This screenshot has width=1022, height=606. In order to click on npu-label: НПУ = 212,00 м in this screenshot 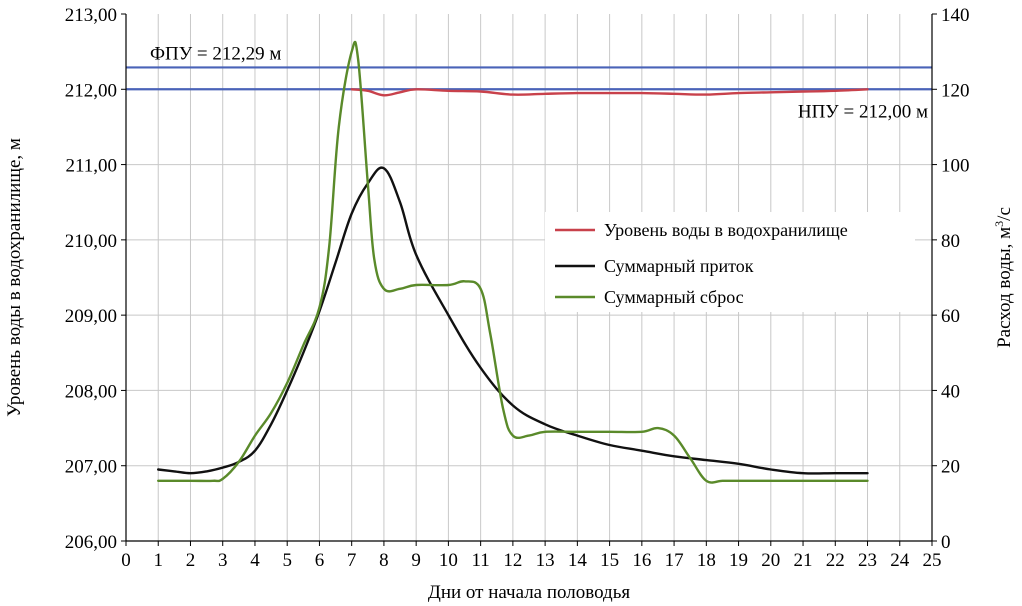, I will do `click(863, 111)`.